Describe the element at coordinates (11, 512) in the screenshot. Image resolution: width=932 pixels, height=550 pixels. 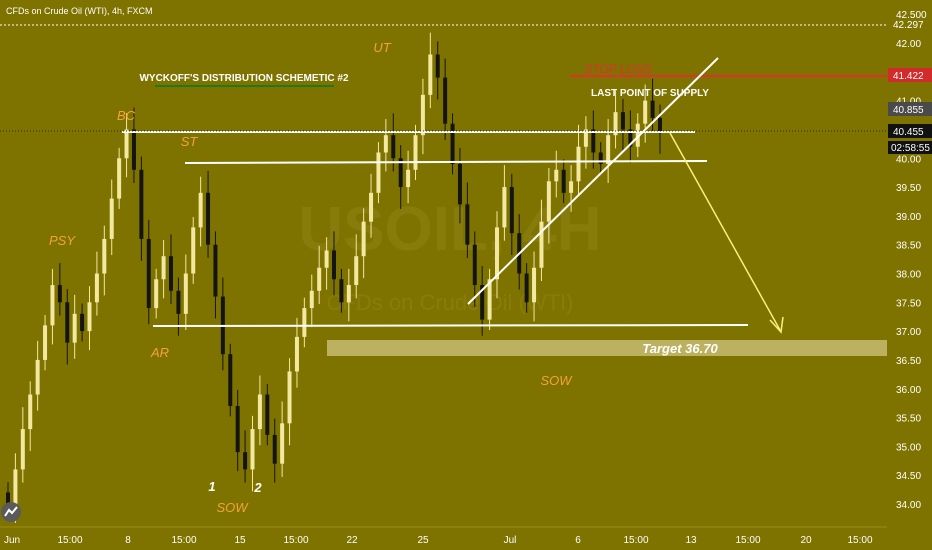
I see `tradingview-logo-icon` at that location.